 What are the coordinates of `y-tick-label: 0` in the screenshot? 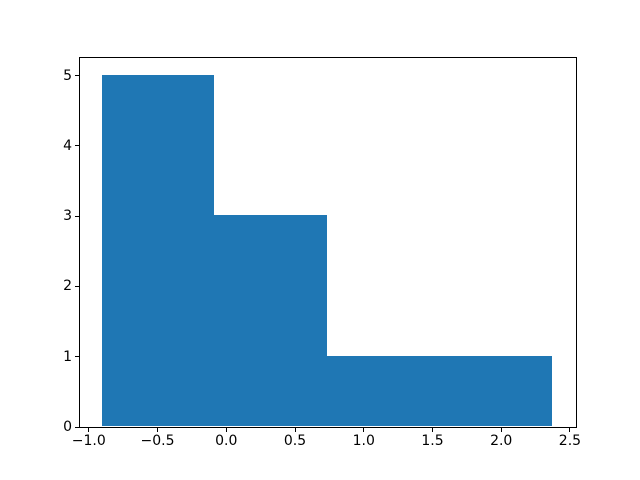 It's located at (67, 427).